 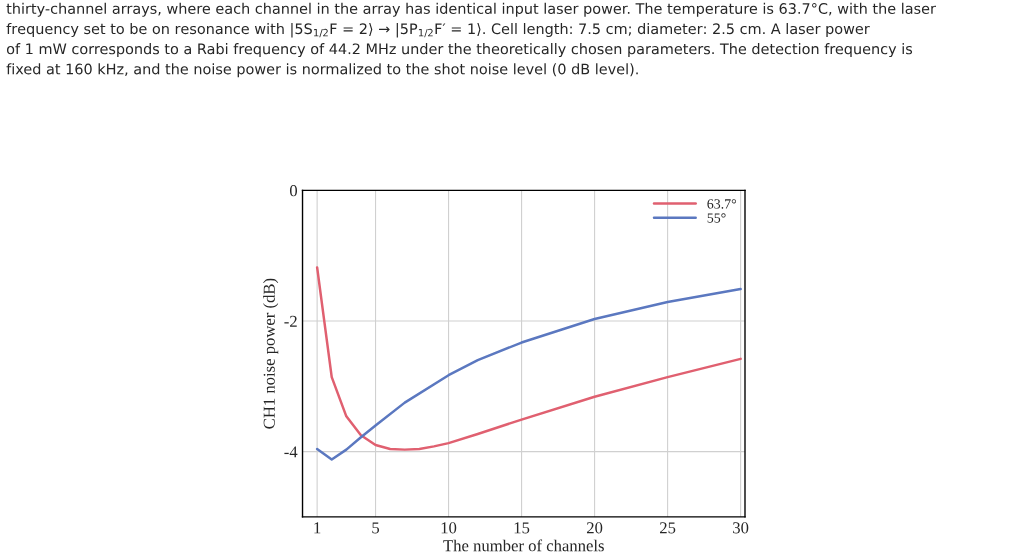 What do you see at coordinates (459, 50) in the screenshot?
I see `text: of 1 mW corresponds to a Rabi frequency of 44.2 MHz under the theoretically chosen parameters. The detection frequency is` at bounding box center [459, 50].